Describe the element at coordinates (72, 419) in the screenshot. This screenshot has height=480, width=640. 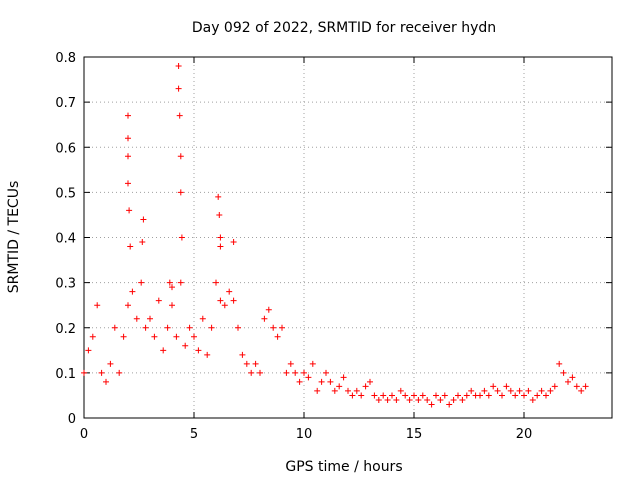
I see `y-tick-label: 0` at that location.